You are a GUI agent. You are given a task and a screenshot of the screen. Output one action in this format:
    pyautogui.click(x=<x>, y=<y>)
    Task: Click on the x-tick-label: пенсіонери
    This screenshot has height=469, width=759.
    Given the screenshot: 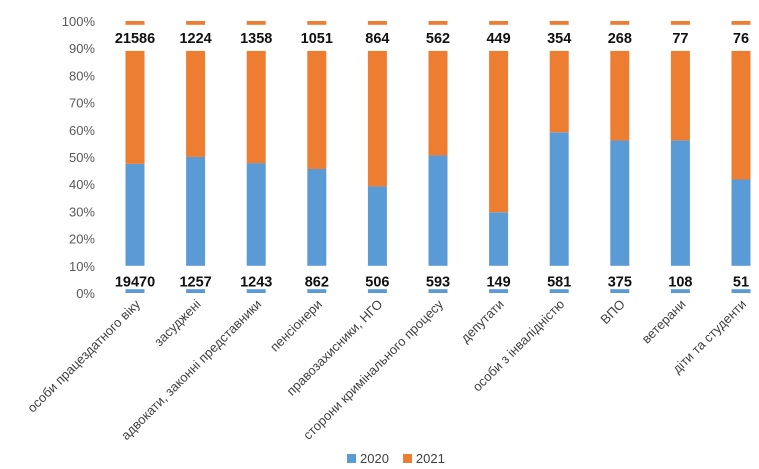 What is the action you would take?
    pyautogui.click(x=296, y=326)
    